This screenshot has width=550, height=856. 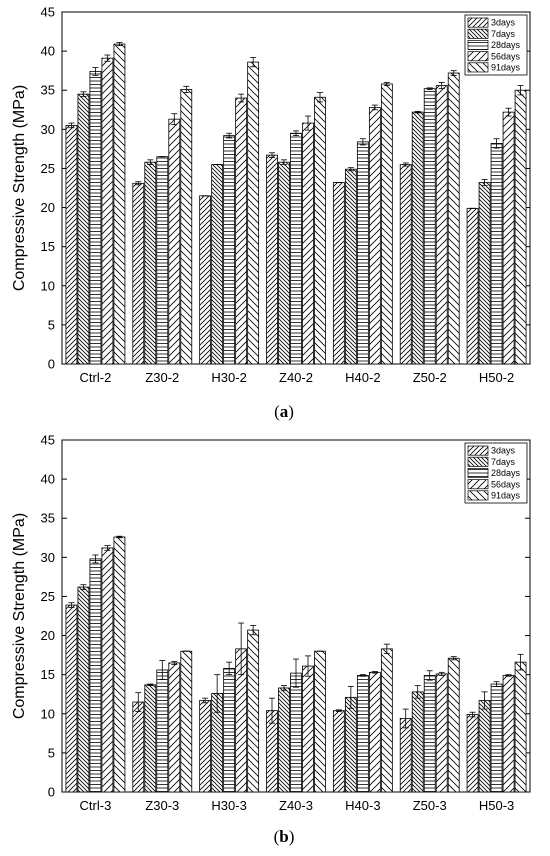 What do you see at coordinates (284, 688) in the screenshot?
I see `error-bar-Z40-3-7days` at bounding box center [284, 688].